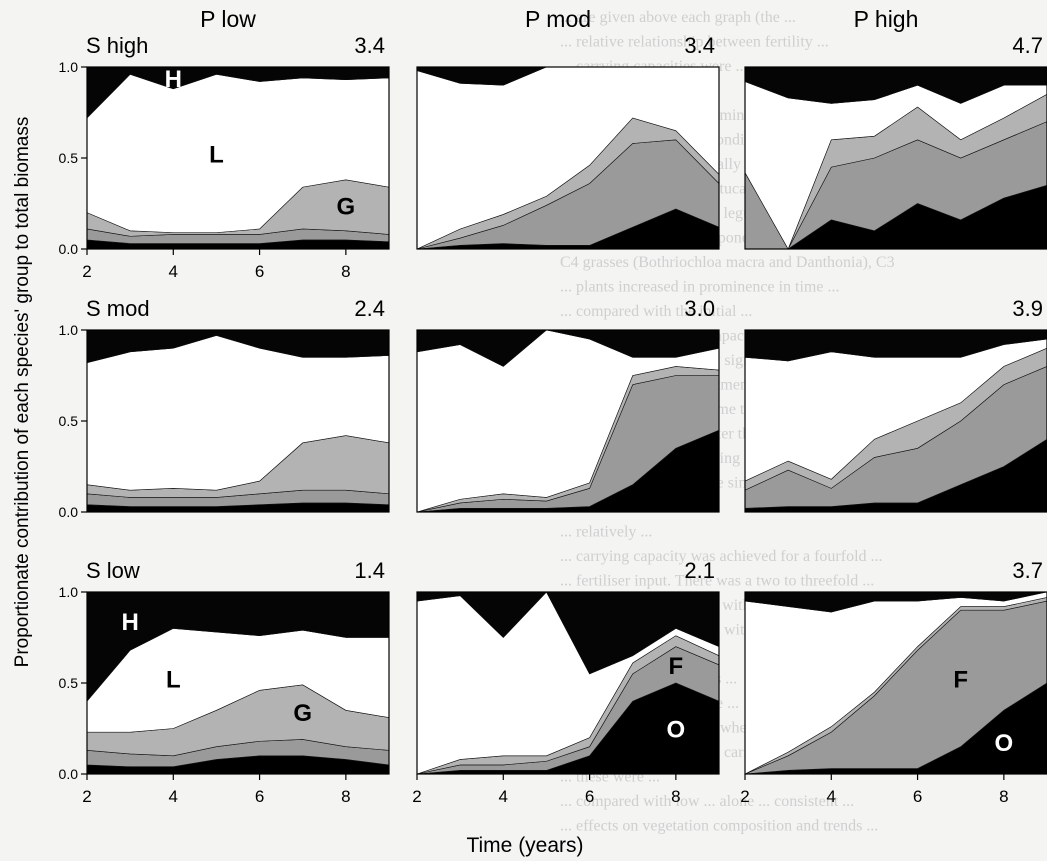 The image size is (1047, 861). Describe the element at coordinates (524, 845) in the screenshot. I see `x-axis-label: Time (years)` at that location.